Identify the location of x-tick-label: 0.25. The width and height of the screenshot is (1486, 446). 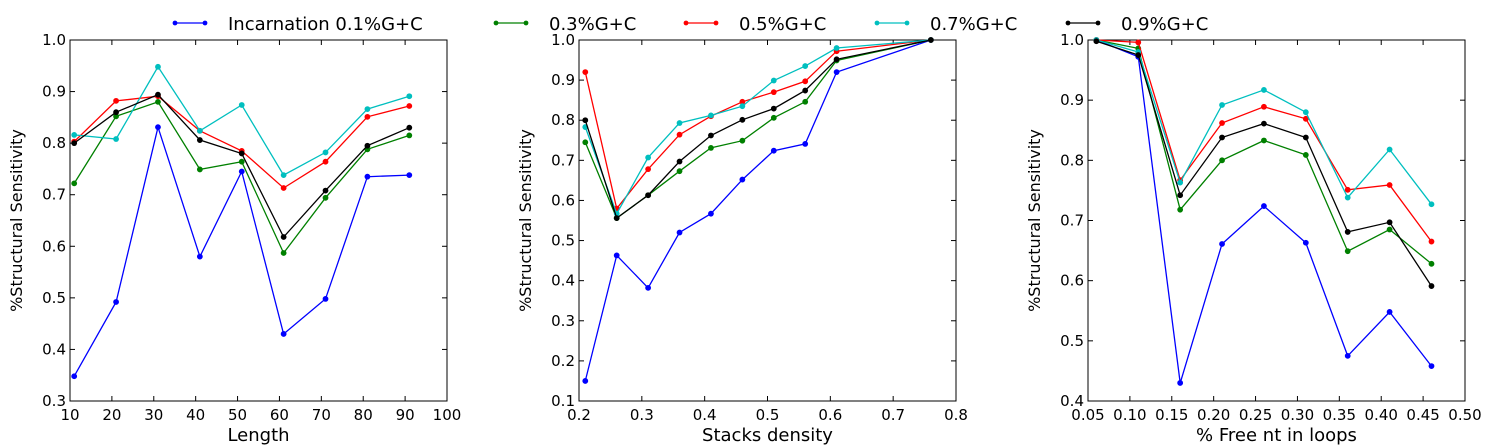
(1255, 415).